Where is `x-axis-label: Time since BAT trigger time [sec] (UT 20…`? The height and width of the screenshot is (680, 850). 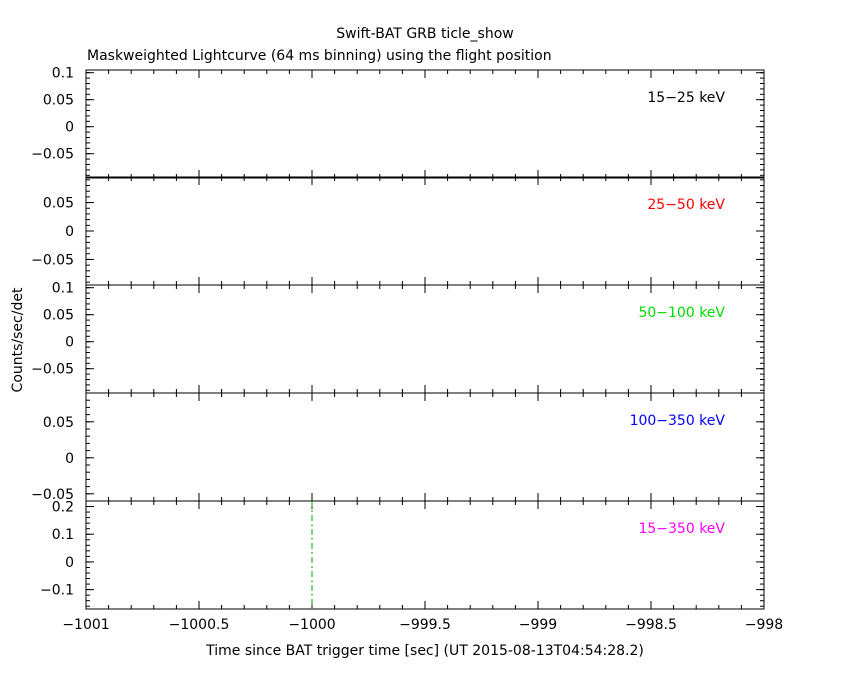 x-axis-label: Time since BAT trigger time [sec] (UT 20… is located at coordinates (424, 651).